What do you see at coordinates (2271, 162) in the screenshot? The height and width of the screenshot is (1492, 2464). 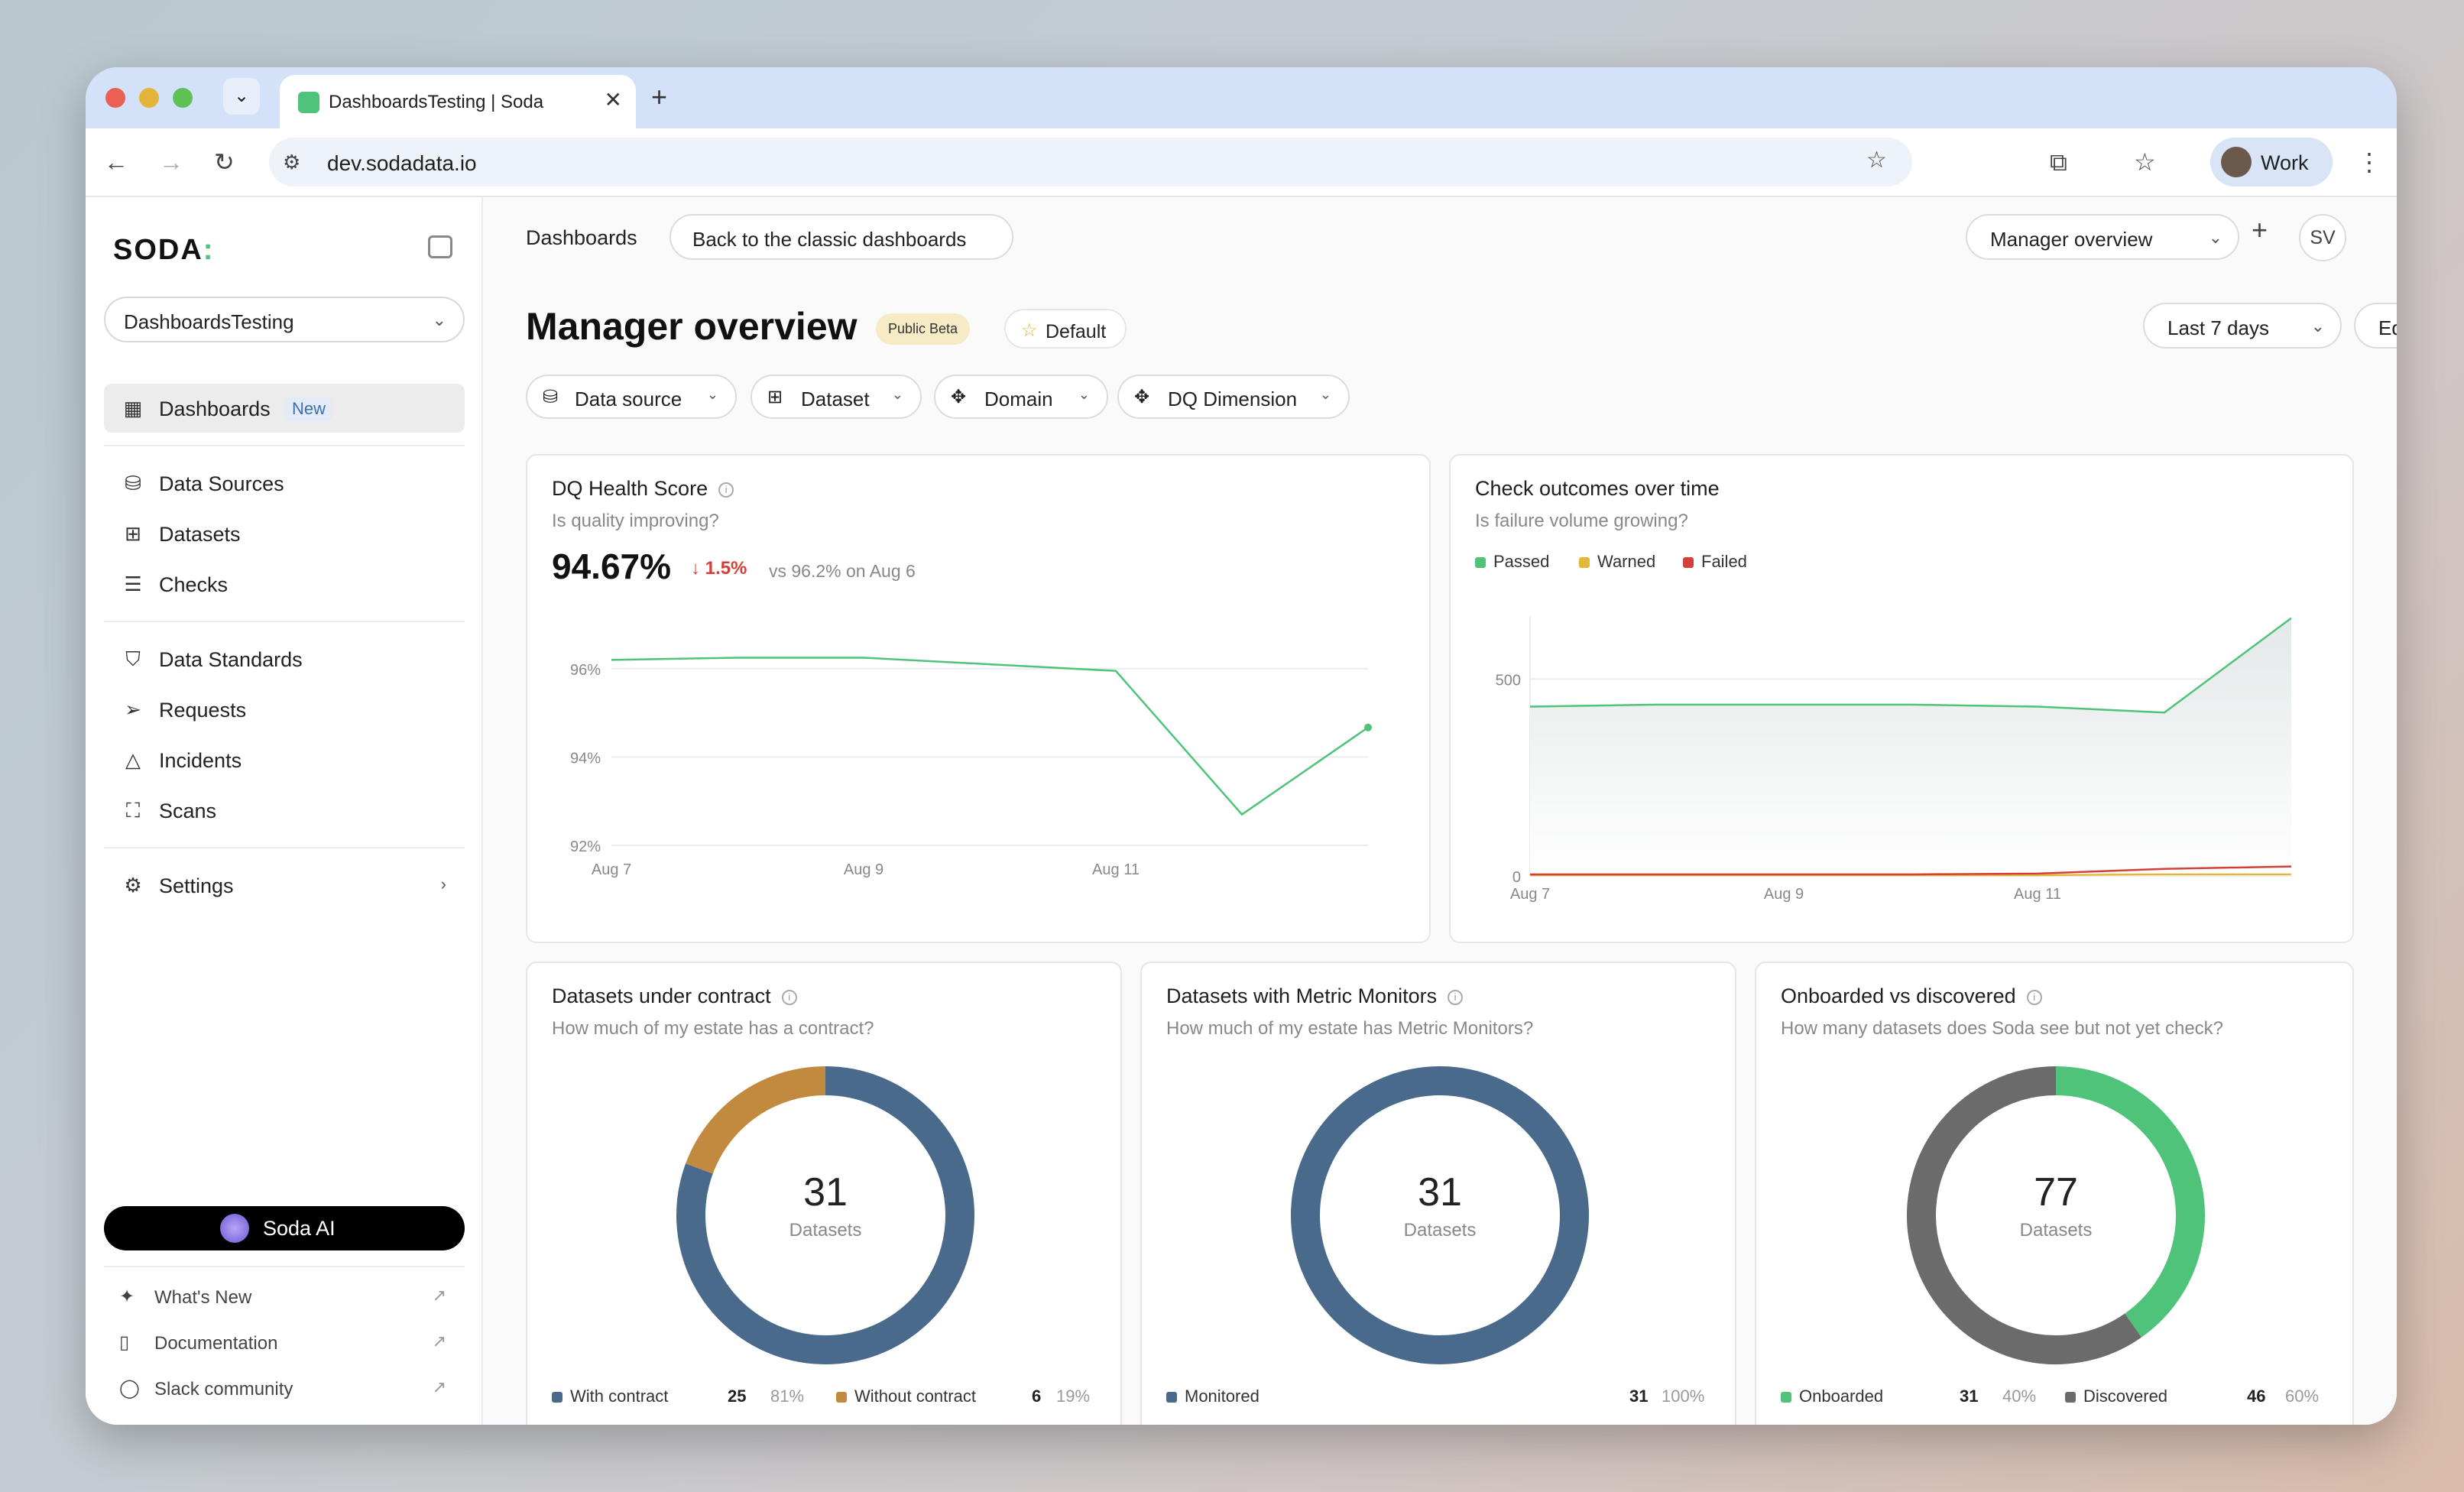 I see `profile-button: Work` at bounding box center [2271, 162].